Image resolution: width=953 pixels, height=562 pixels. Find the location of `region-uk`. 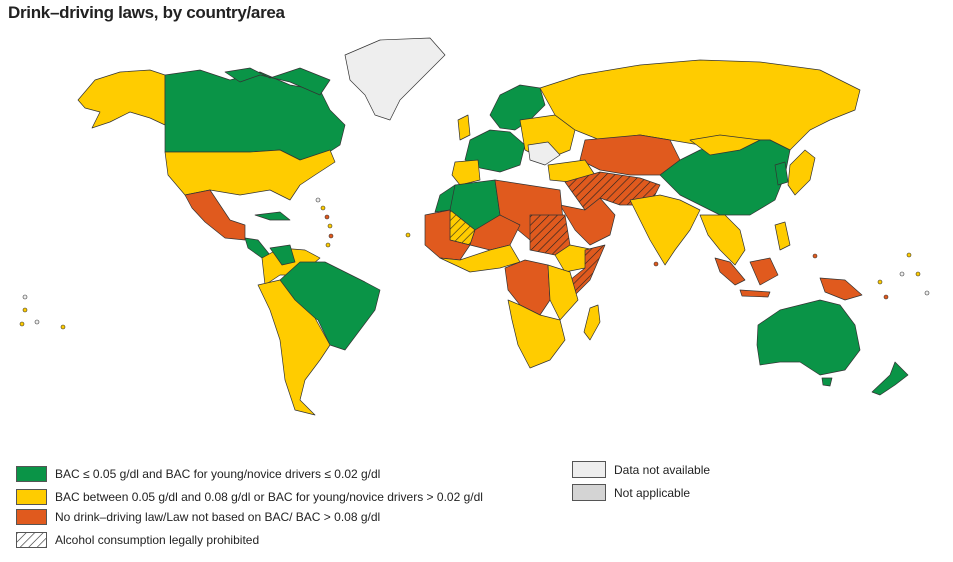

region-uk is located at coordinates (464, 127).